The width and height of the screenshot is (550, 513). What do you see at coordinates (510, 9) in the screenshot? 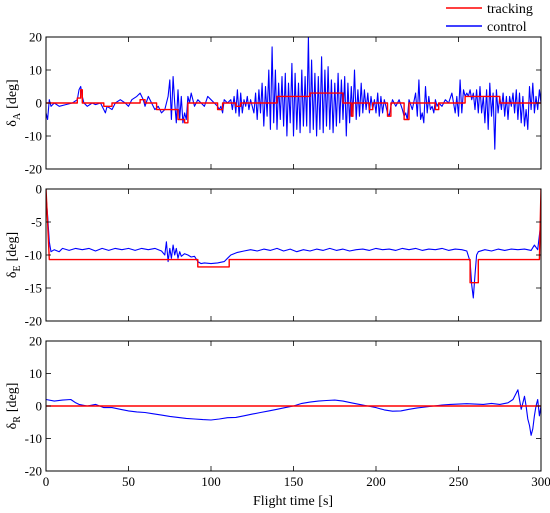
I see `legend-tracking-label: tracking` at bounding box center [510, 9].